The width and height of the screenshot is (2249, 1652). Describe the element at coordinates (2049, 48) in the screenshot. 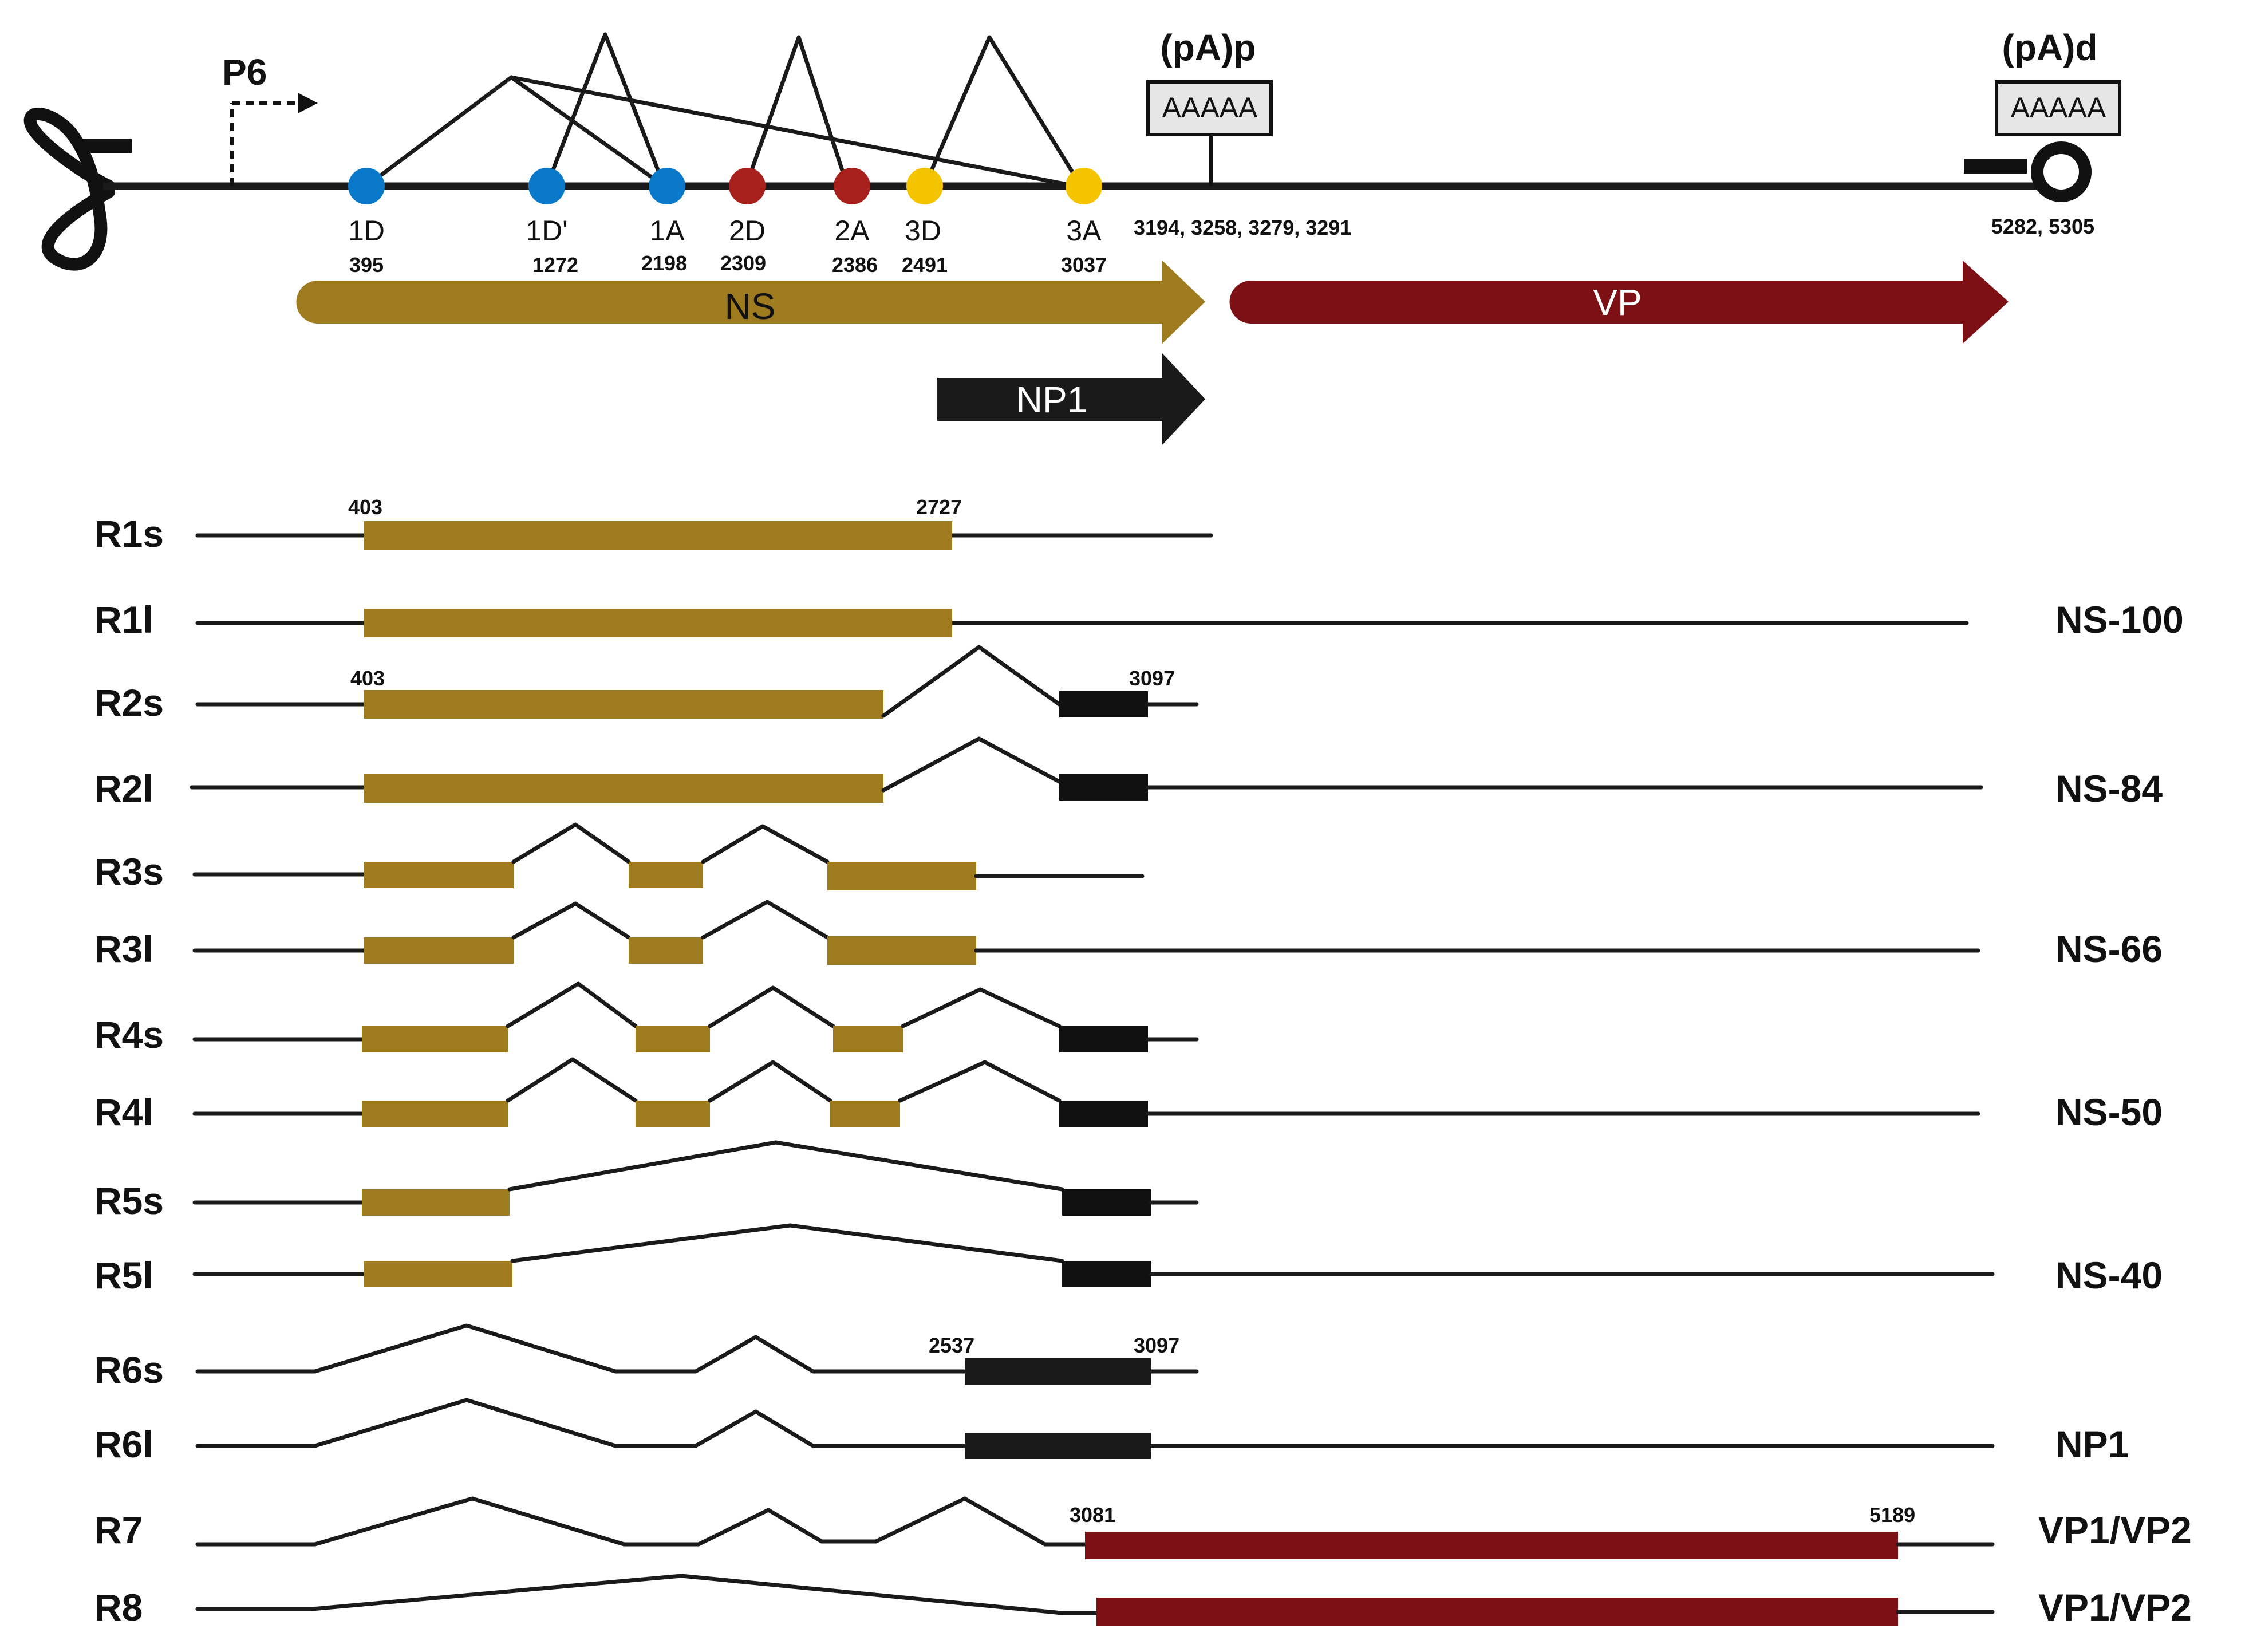

I see `polya-distal-label: (pA)d` at that location.